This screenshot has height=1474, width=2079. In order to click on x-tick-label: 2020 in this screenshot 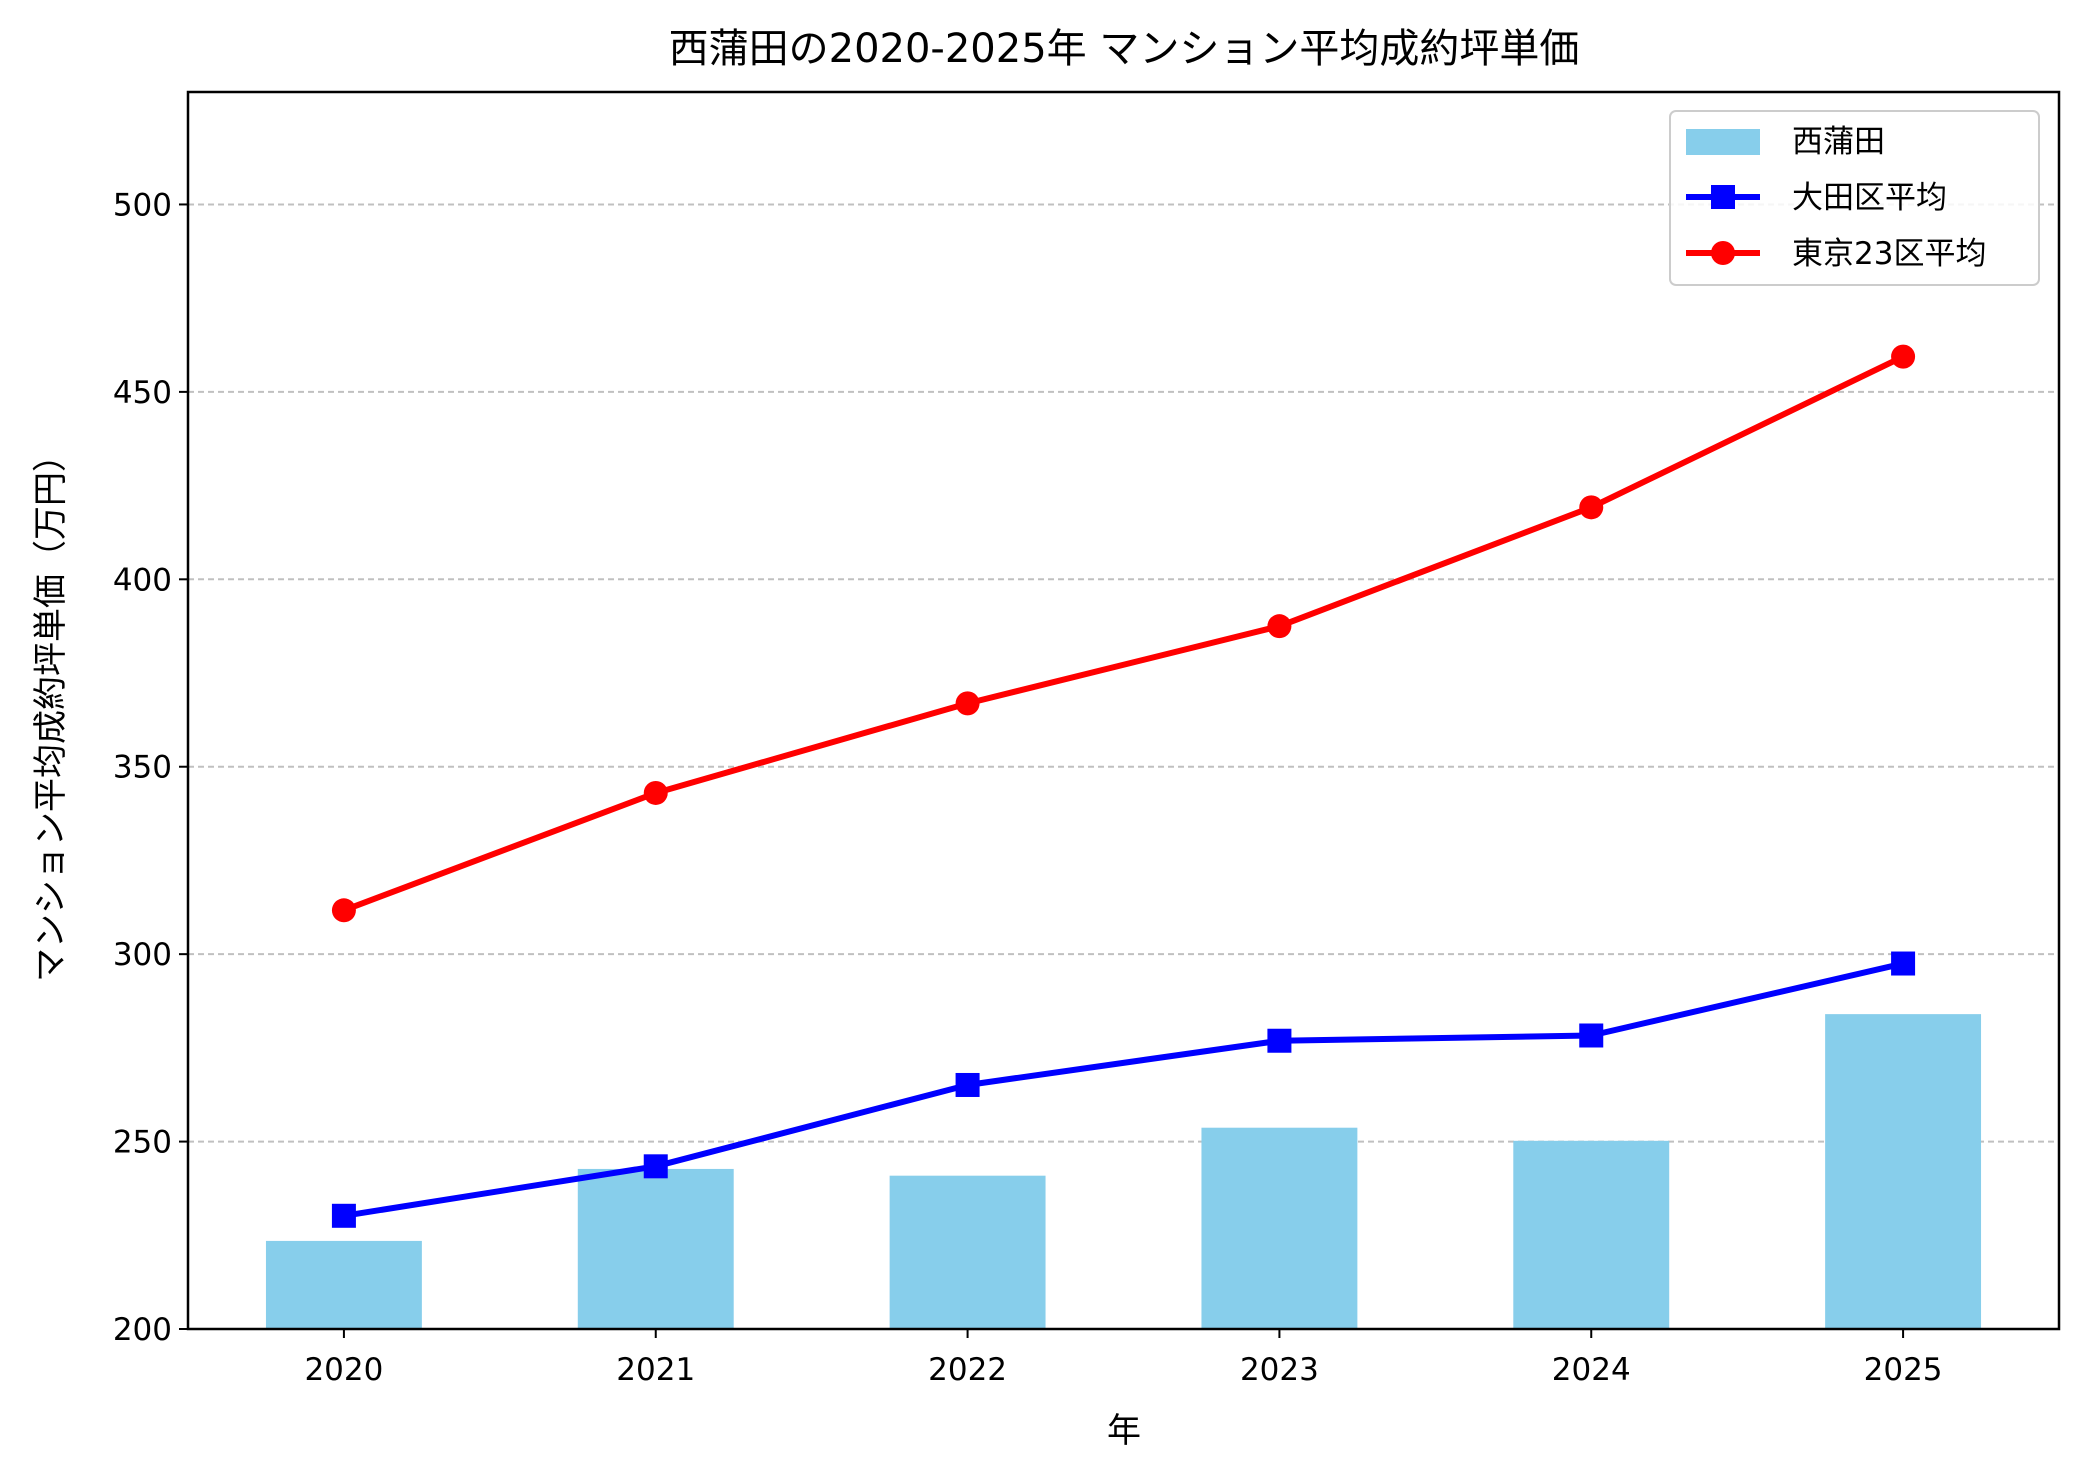, I will do `click(343, 1370)`.